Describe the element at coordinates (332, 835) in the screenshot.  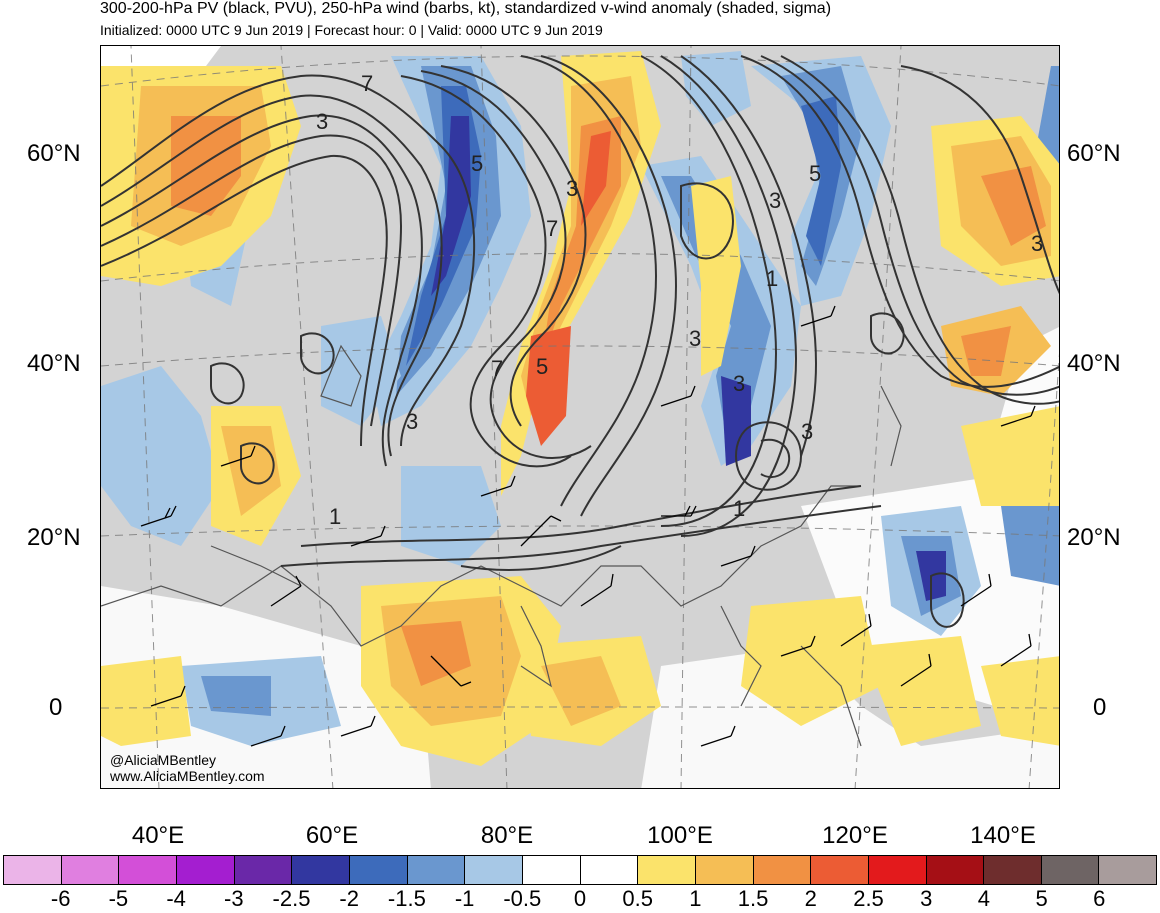
I see `lon-label: 60°E` at that location.